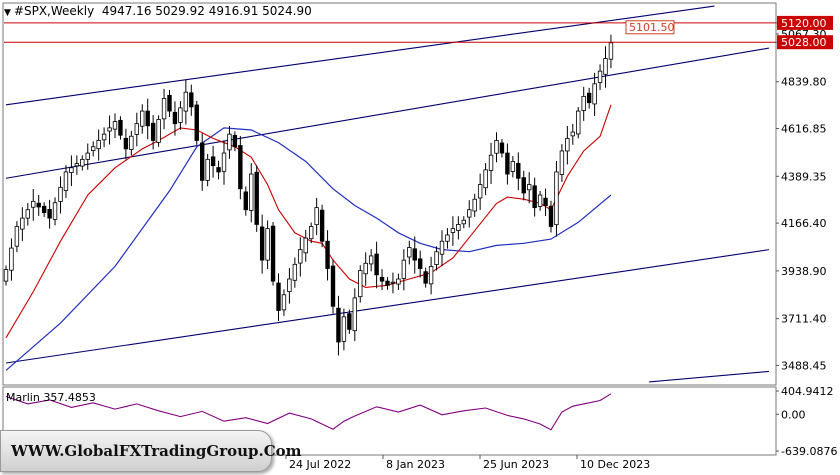 The height and width of the screenshot is (475, 840). What do you see at coordinates (807, 391) in the screenshot?
I see `indicator-tick-label: 404.9412` at bounding box center [807, 391].